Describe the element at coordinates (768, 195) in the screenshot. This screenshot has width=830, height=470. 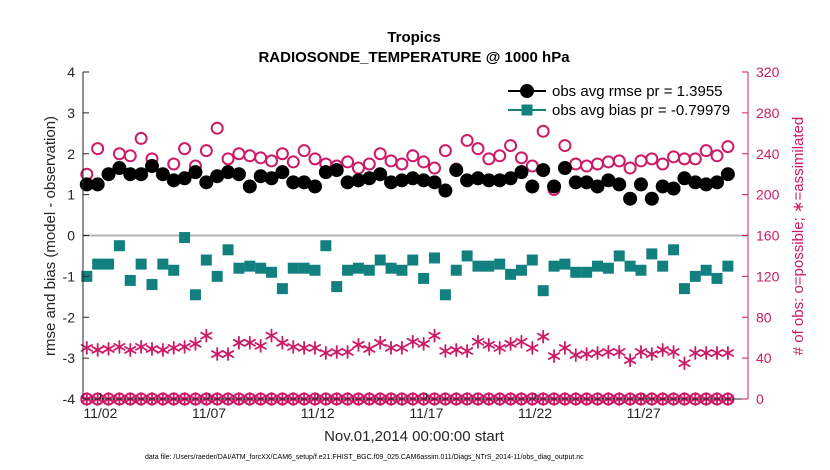
I see `y-right-tick-label: 200` at that location.